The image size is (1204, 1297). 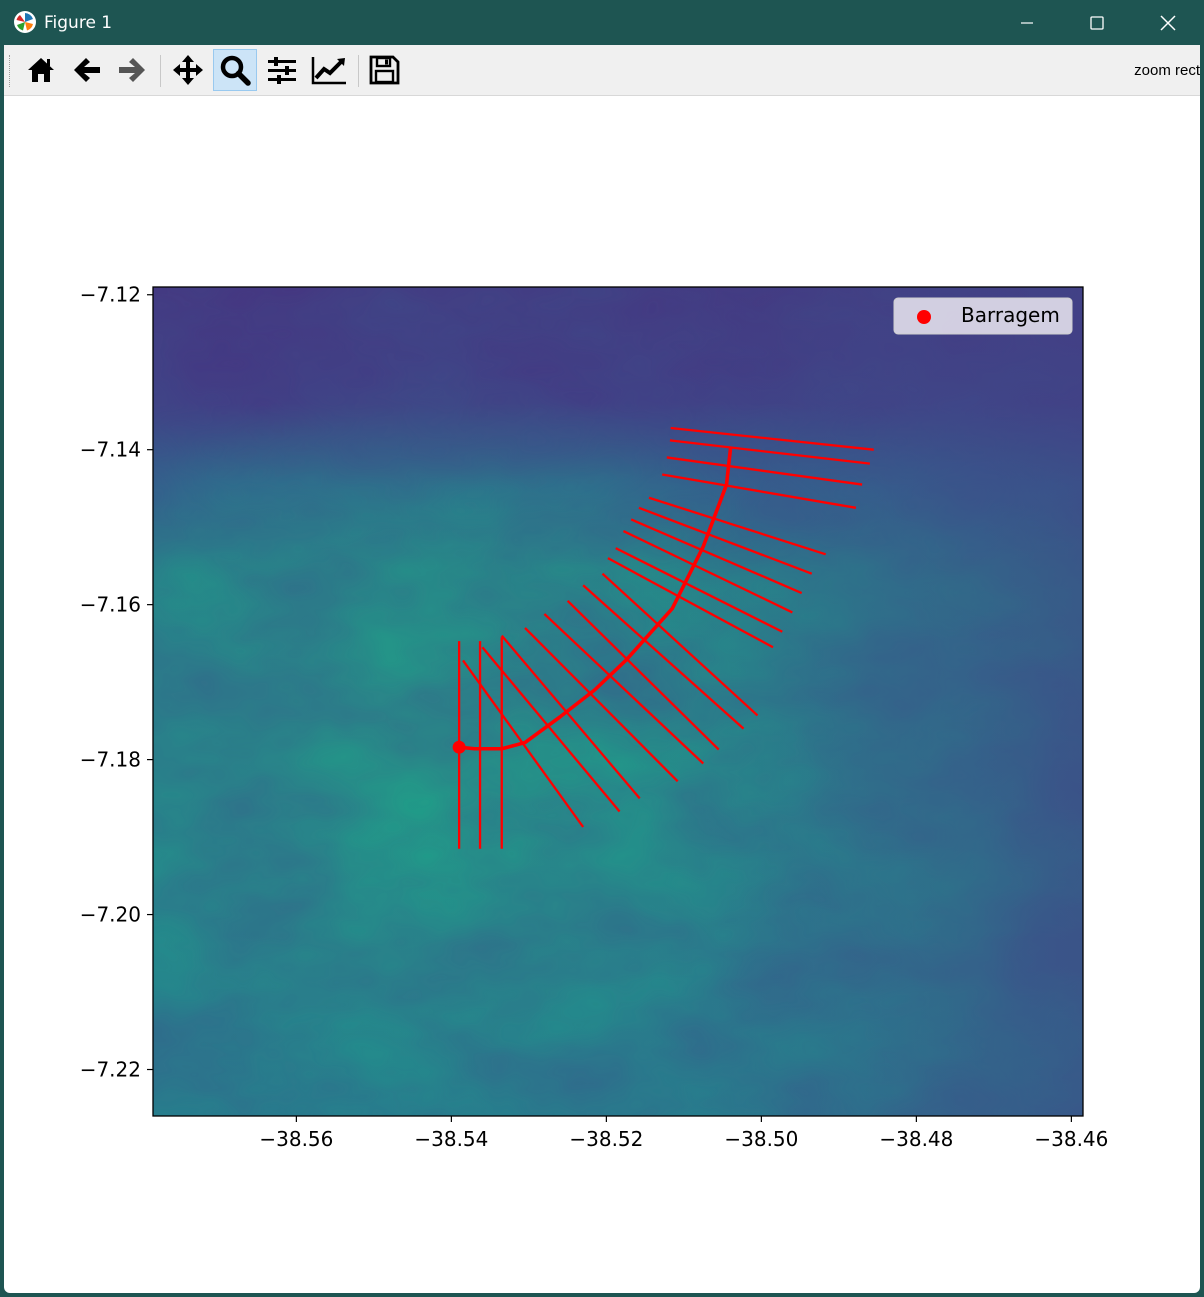 I want to click on chart-line-icon, so click(x=328, y=71).